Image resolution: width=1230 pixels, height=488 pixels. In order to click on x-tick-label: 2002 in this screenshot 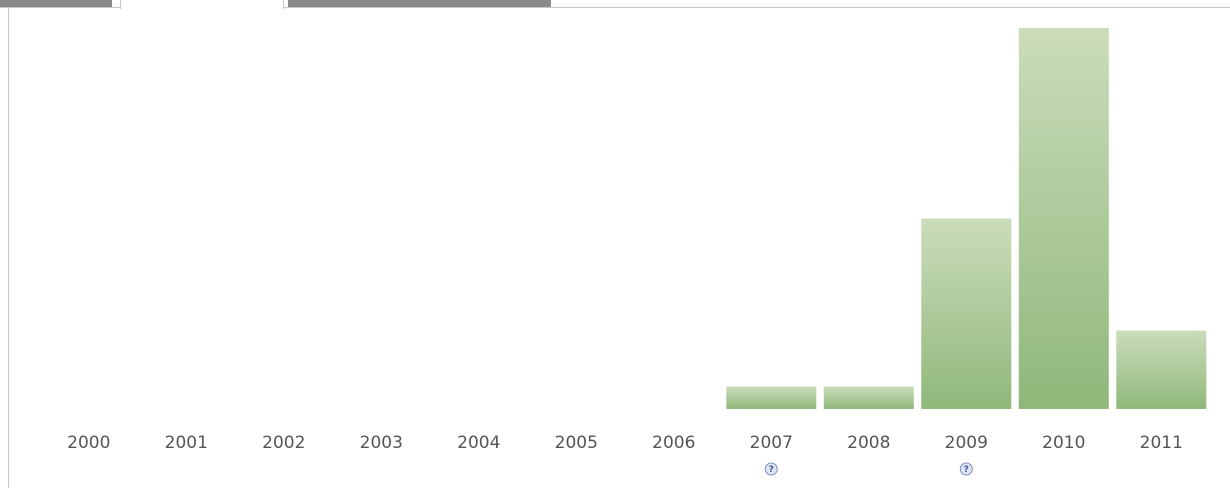, I will do `click(283, 443)`.